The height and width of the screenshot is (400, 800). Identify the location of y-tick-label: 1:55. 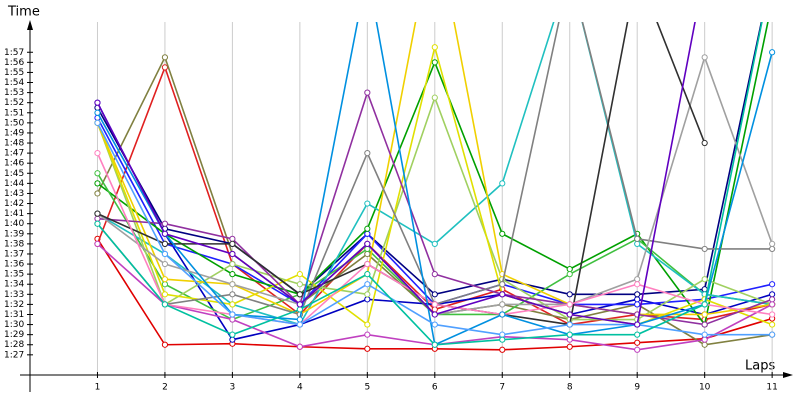
(14, 73).